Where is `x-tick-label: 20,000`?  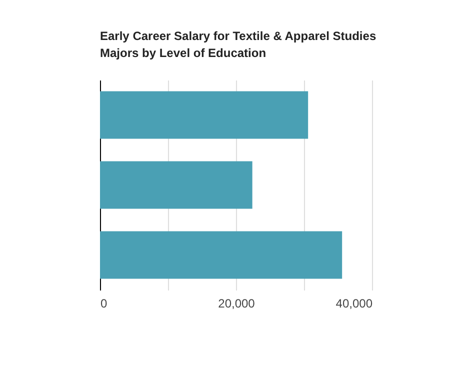
x-tick-label: 20,000 is located at coordinates (237, 303).